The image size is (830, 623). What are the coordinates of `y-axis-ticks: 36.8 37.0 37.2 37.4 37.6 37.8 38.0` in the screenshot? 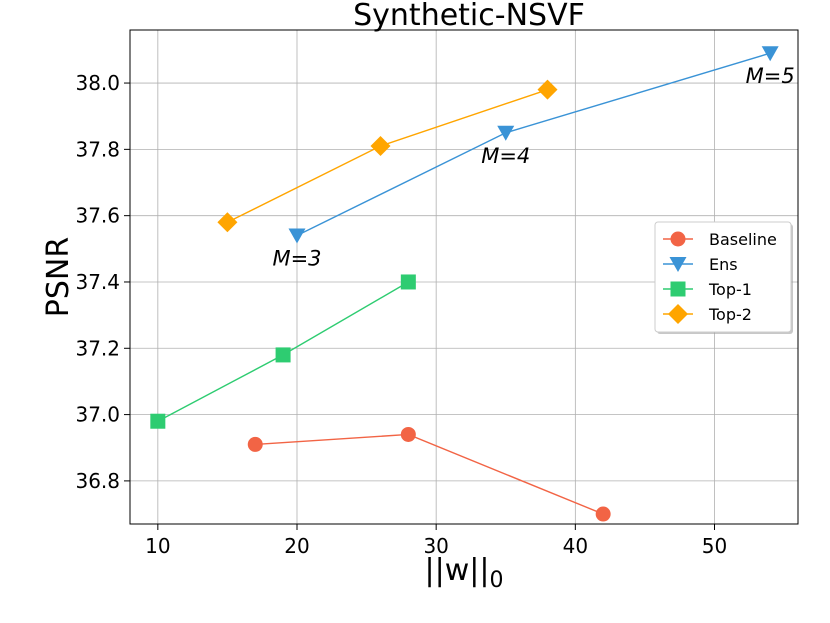 It's located at (102, 282).